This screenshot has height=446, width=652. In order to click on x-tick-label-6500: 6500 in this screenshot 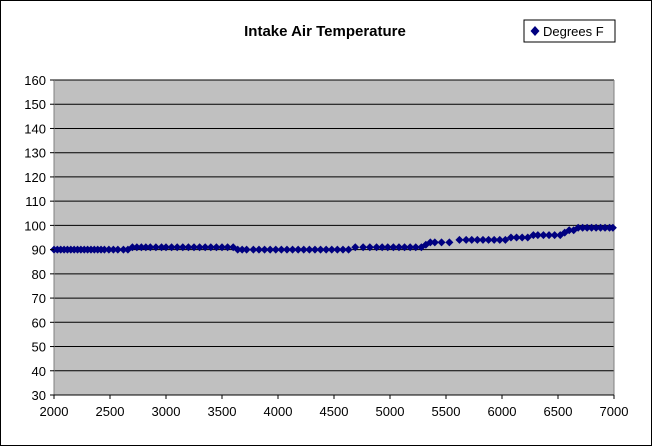, I will do `click(558, 411)`.